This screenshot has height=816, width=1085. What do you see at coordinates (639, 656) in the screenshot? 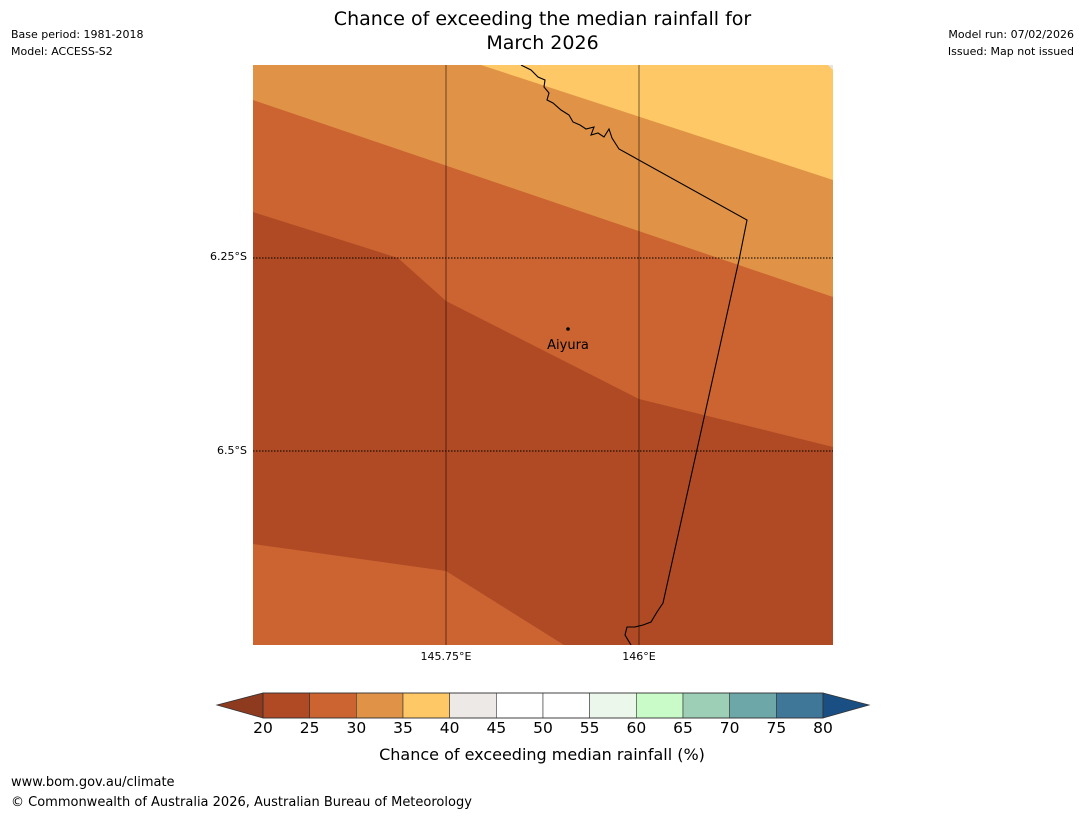
I see `lon-label-146: 146°E` at bounding box center [639, 656].